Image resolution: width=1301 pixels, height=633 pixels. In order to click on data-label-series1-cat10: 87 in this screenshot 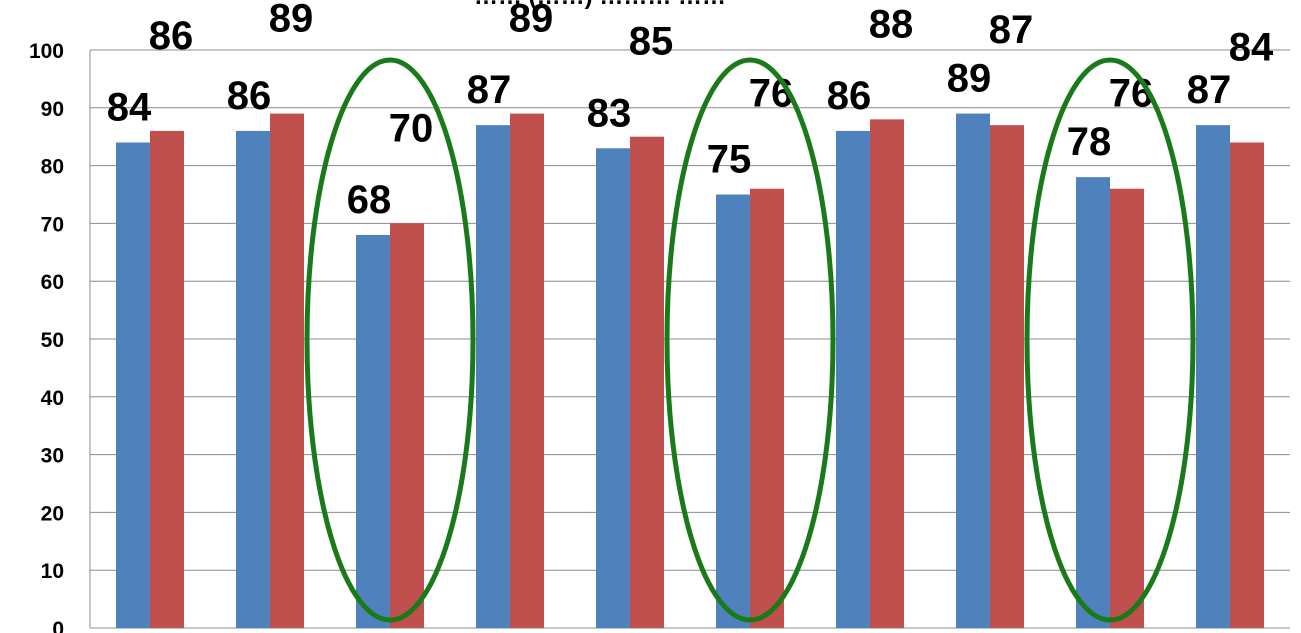, I will do `click(1209, 90)`.